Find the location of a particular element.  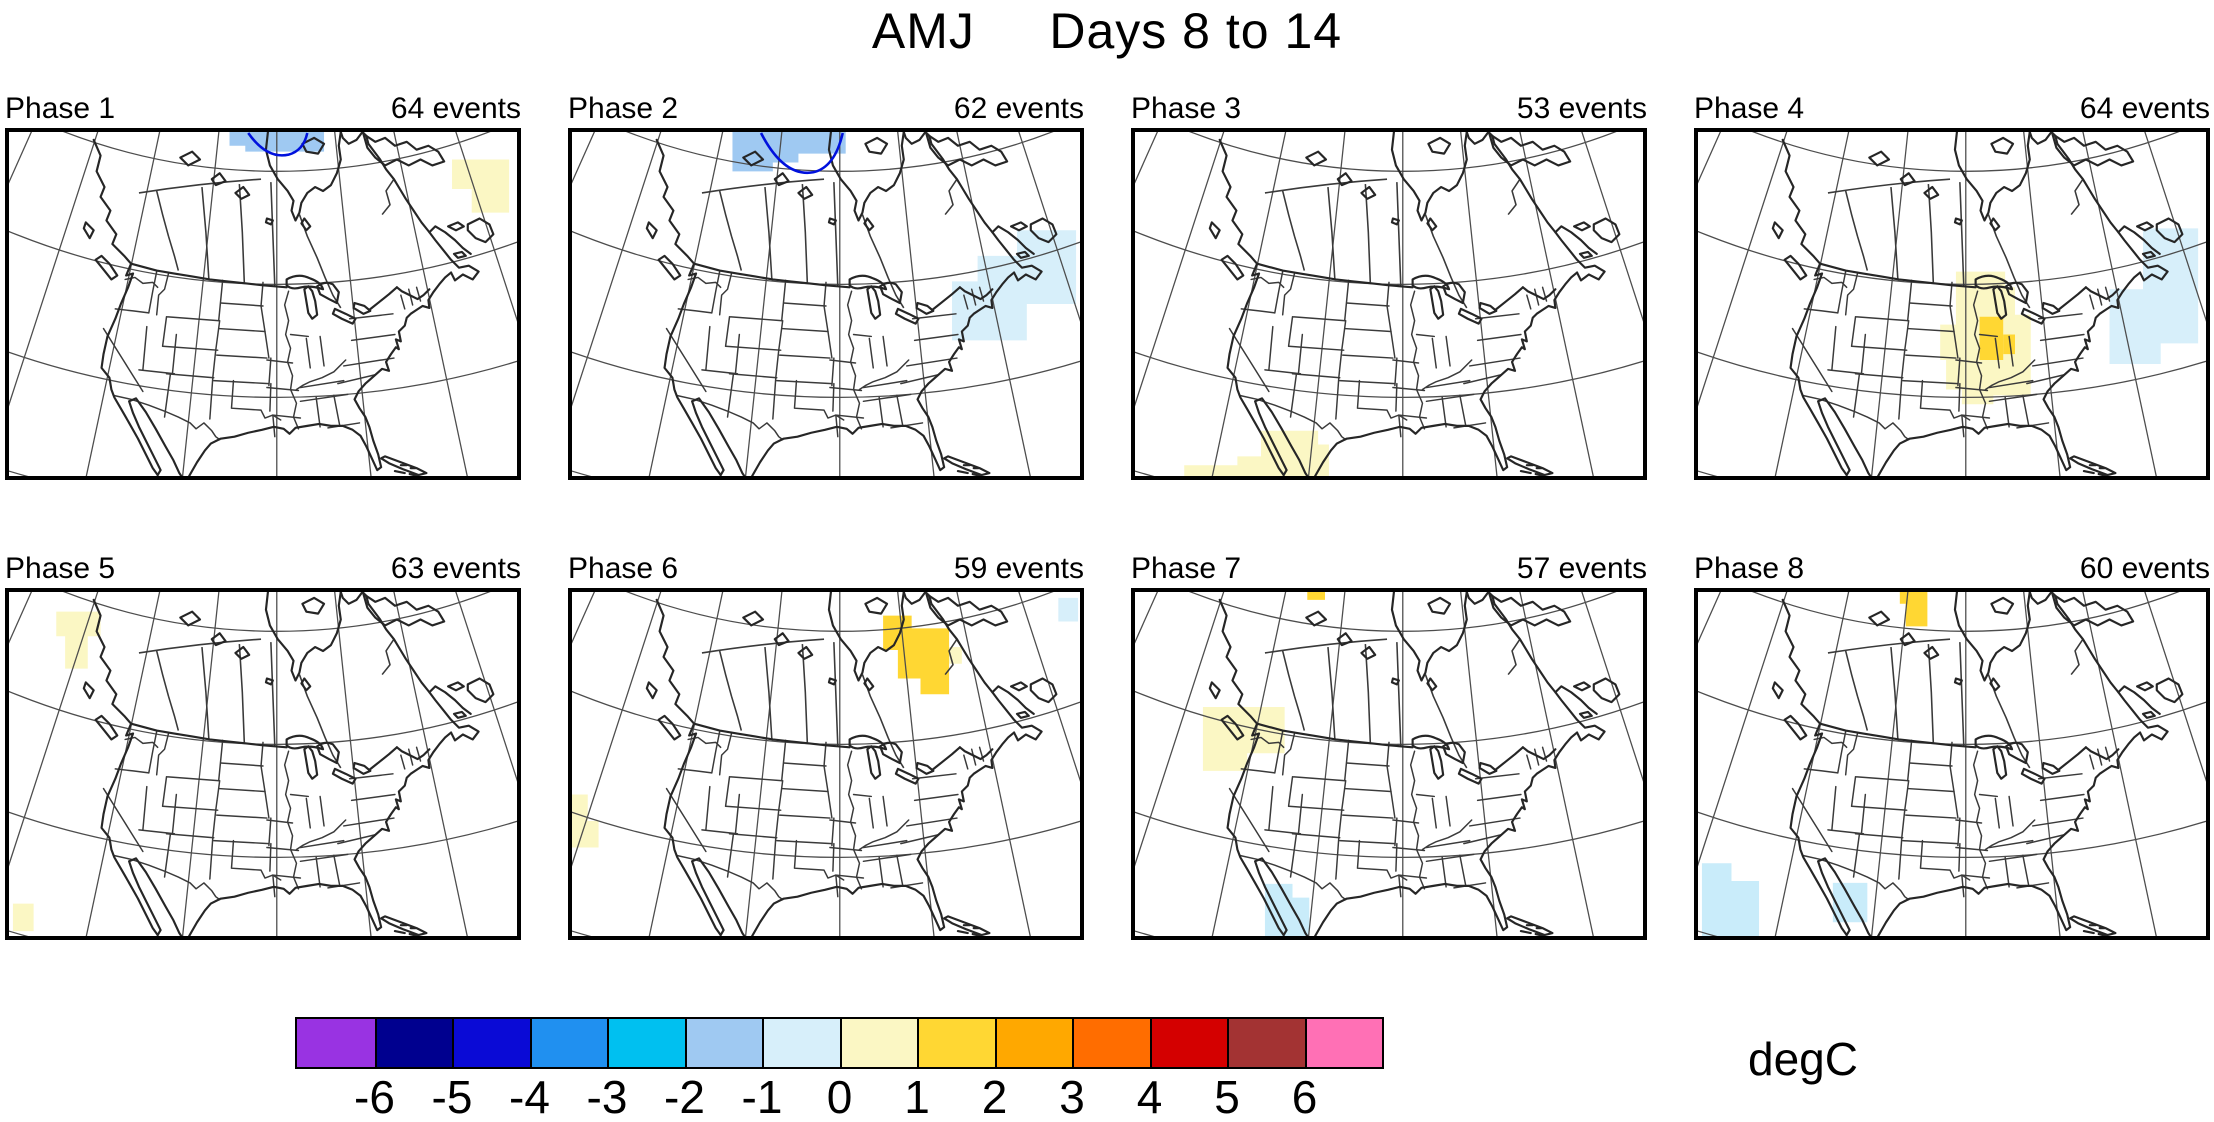

phase-label: Phase 6 is located at coordinates (623, 568).